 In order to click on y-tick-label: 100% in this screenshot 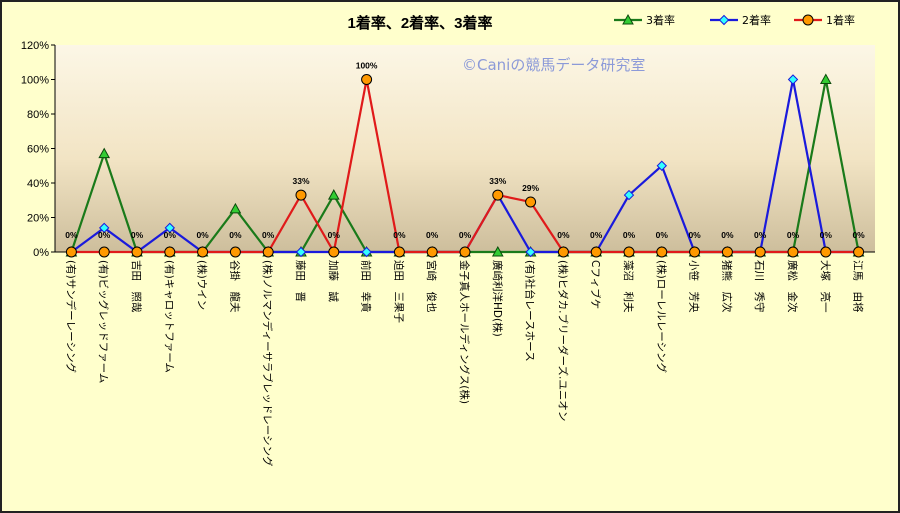, I will do `click(35, 81)`.